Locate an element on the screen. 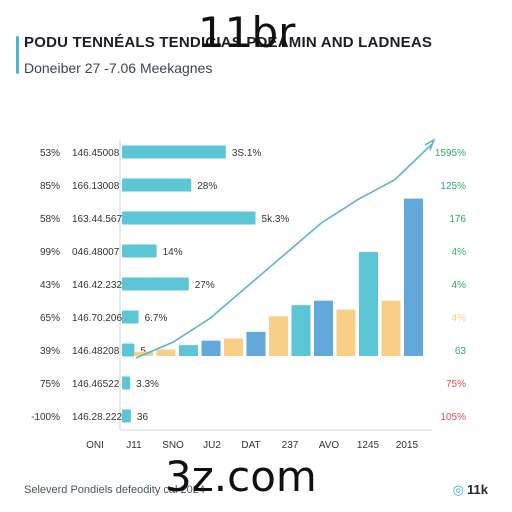 The image size is (512, 512). chart-footnote: Seleverd Pondiels defeodity cal 2024 is located at coordinates (115, 490).